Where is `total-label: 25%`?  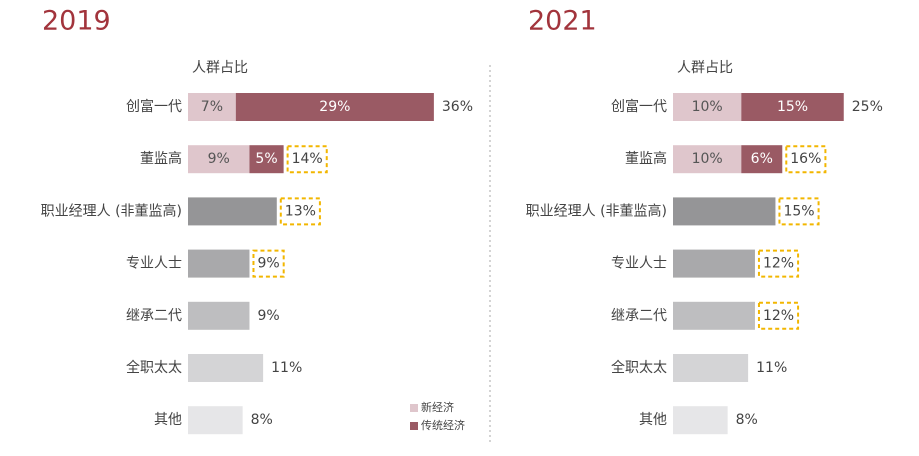 total-label: 25% is located at coordinates (867, 107).